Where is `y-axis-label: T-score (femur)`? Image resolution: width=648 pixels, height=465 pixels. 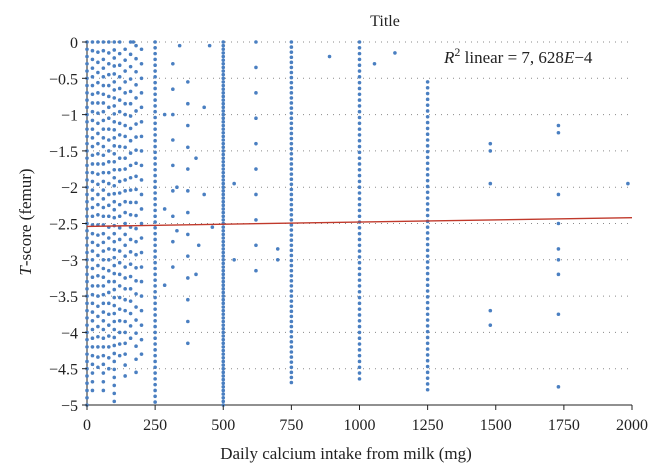 y-axis-label: T-score (femur) is located at coordinates (25, 221).